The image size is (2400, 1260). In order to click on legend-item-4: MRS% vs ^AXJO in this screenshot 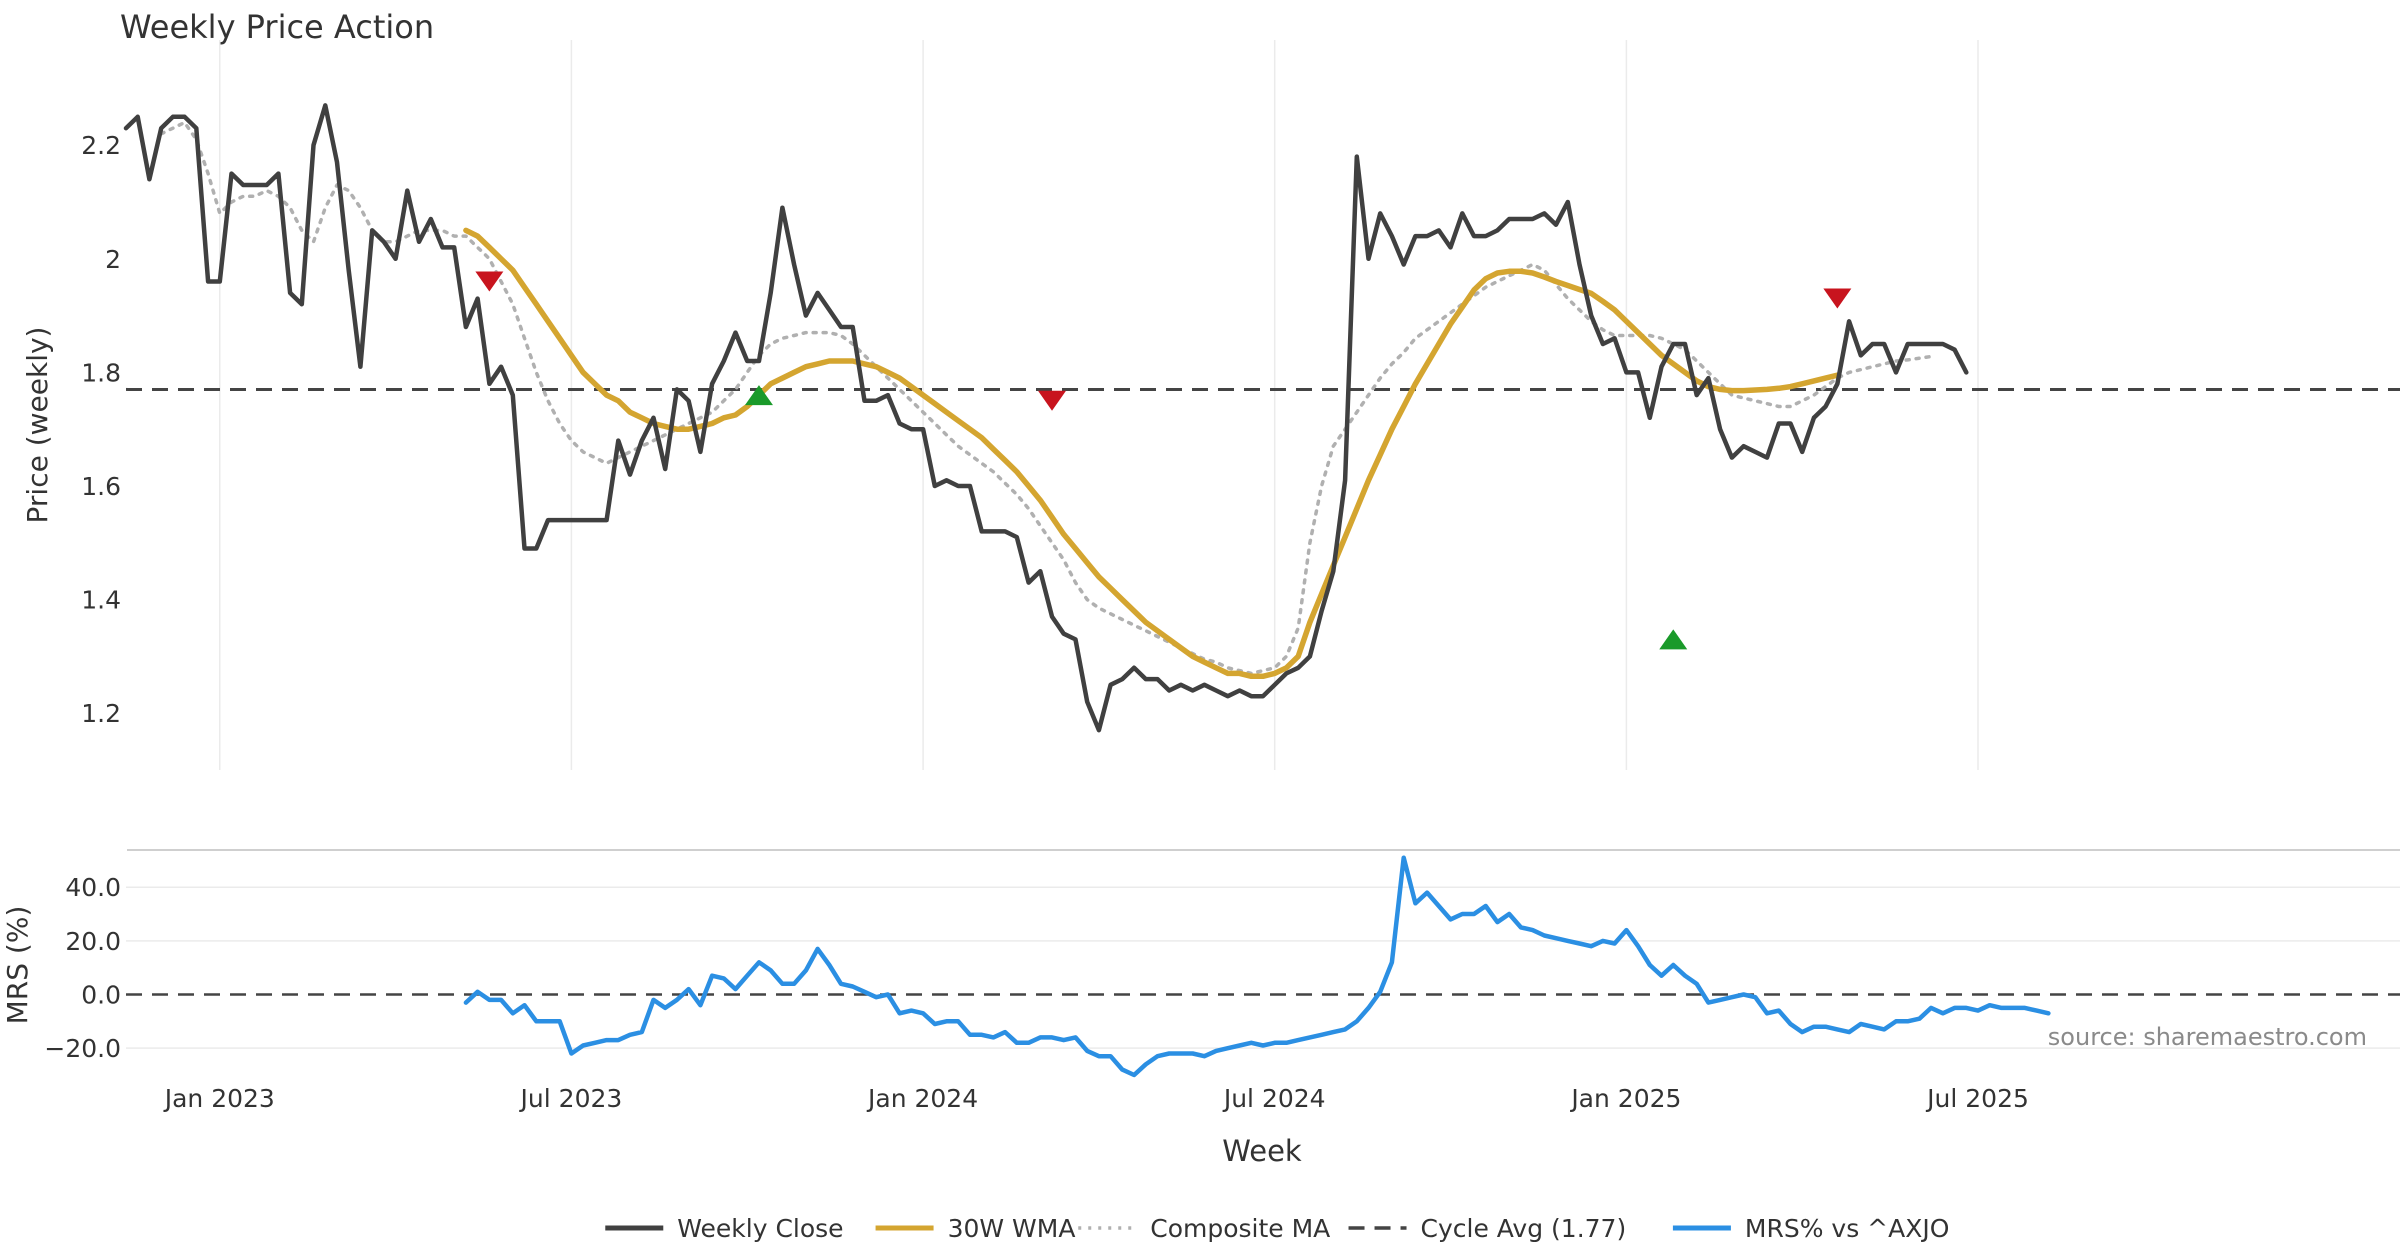, I will do `click(1811, 1228)`.